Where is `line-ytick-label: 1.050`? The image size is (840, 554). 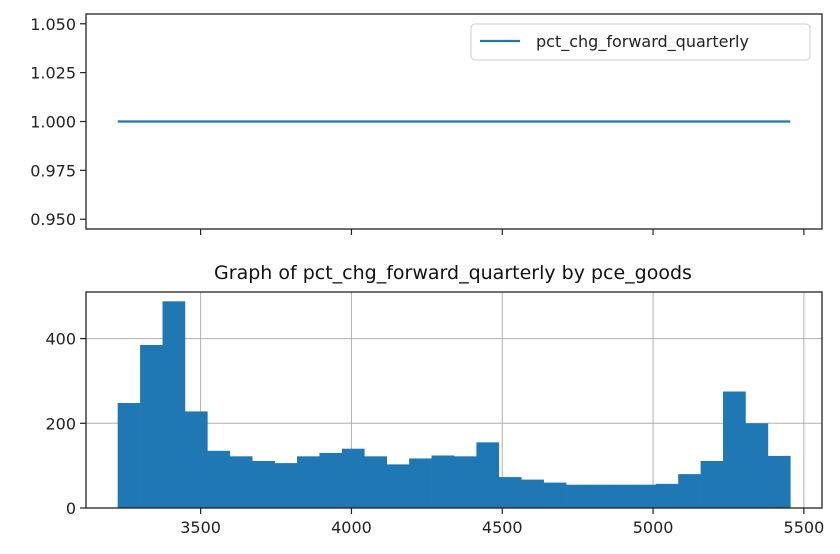
line-ytick-label: 1.050 is located at coordinates (53, 24).